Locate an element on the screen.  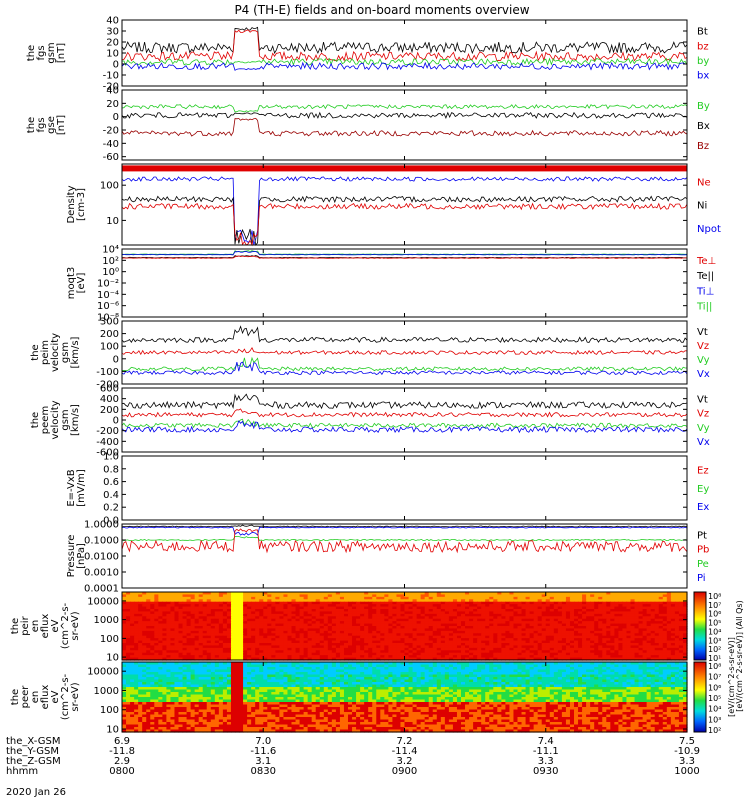
ylabel-moqt3: moqt3 [eV] is located at coordinates (76, 283).